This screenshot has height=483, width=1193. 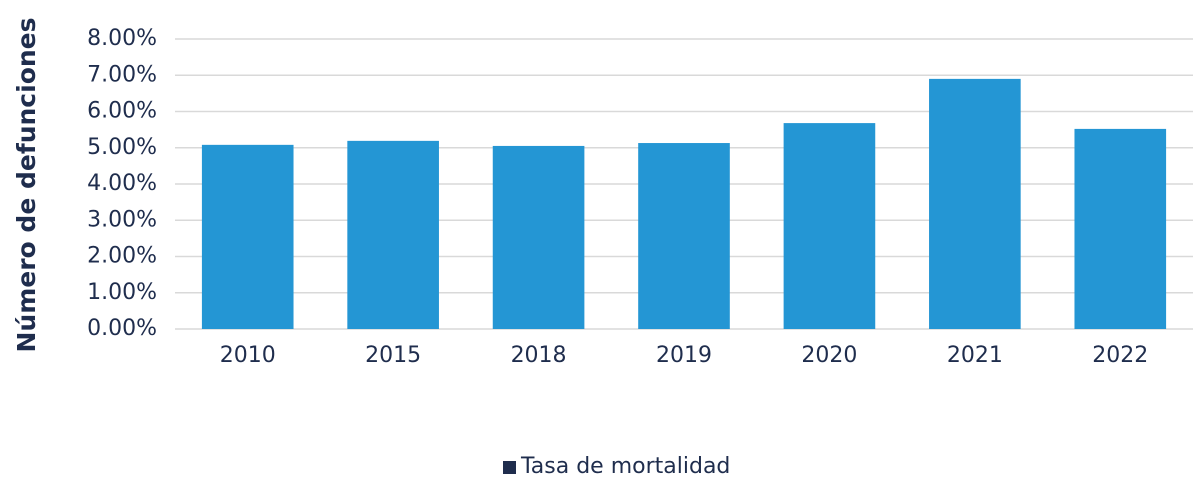 What do you see at coordinates (122, 328) in the screenshot?
I see `y-tick-label: 0.00%` at bounding box center [122, 328].